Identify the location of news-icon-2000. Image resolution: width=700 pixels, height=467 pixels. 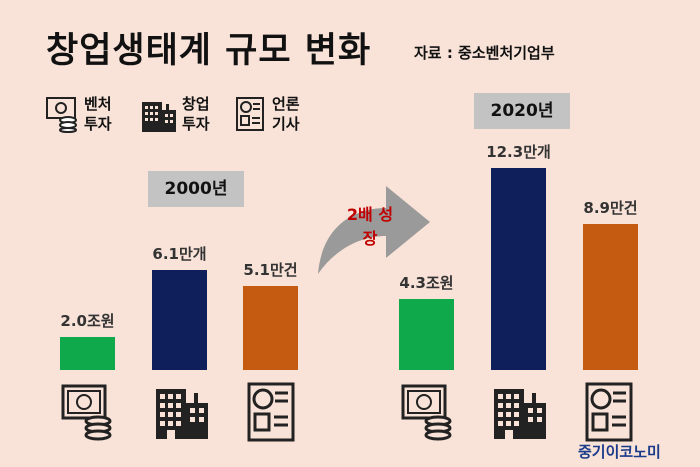
(271, 412).